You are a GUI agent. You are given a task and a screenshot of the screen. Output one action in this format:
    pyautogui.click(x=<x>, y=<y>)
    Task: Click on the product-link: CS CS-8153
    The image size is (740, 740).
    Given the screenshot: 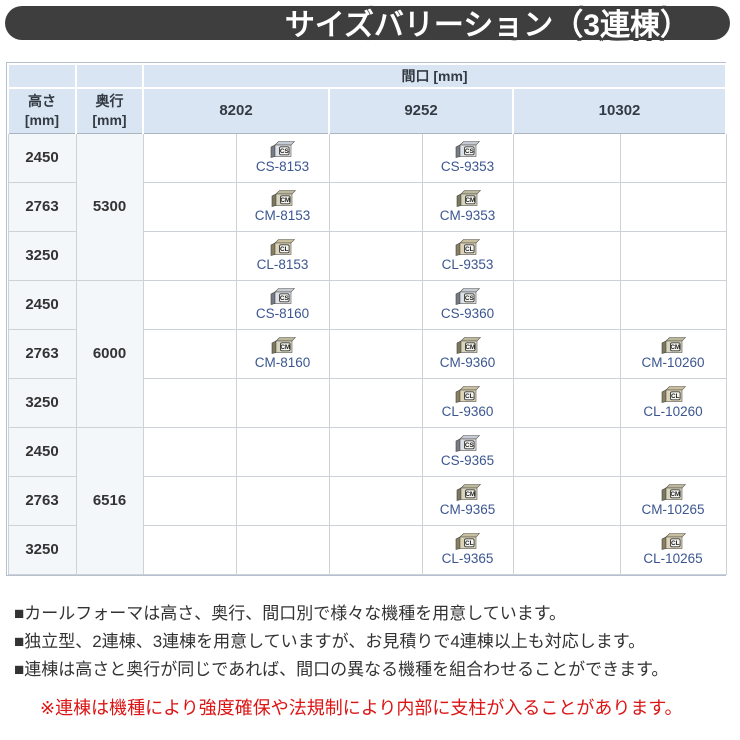 What is the action you would take?
    pyautogui.click(x=282, y=157)
    